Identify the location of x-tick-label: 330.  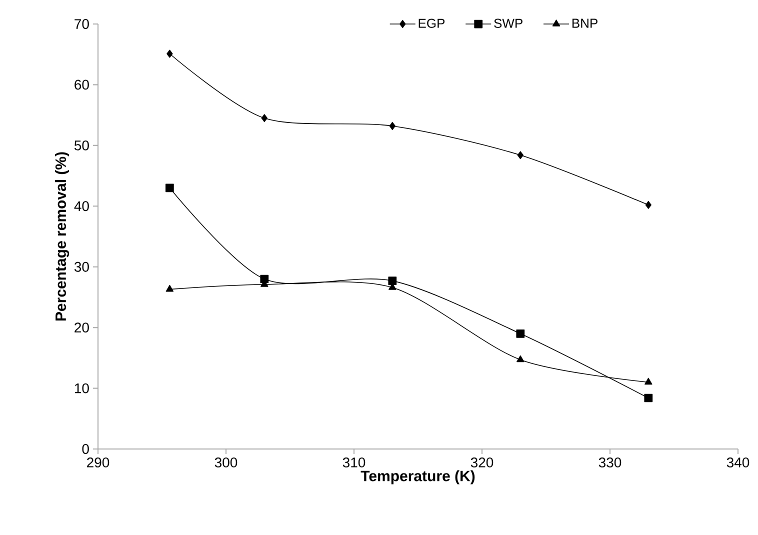
(610, 463).